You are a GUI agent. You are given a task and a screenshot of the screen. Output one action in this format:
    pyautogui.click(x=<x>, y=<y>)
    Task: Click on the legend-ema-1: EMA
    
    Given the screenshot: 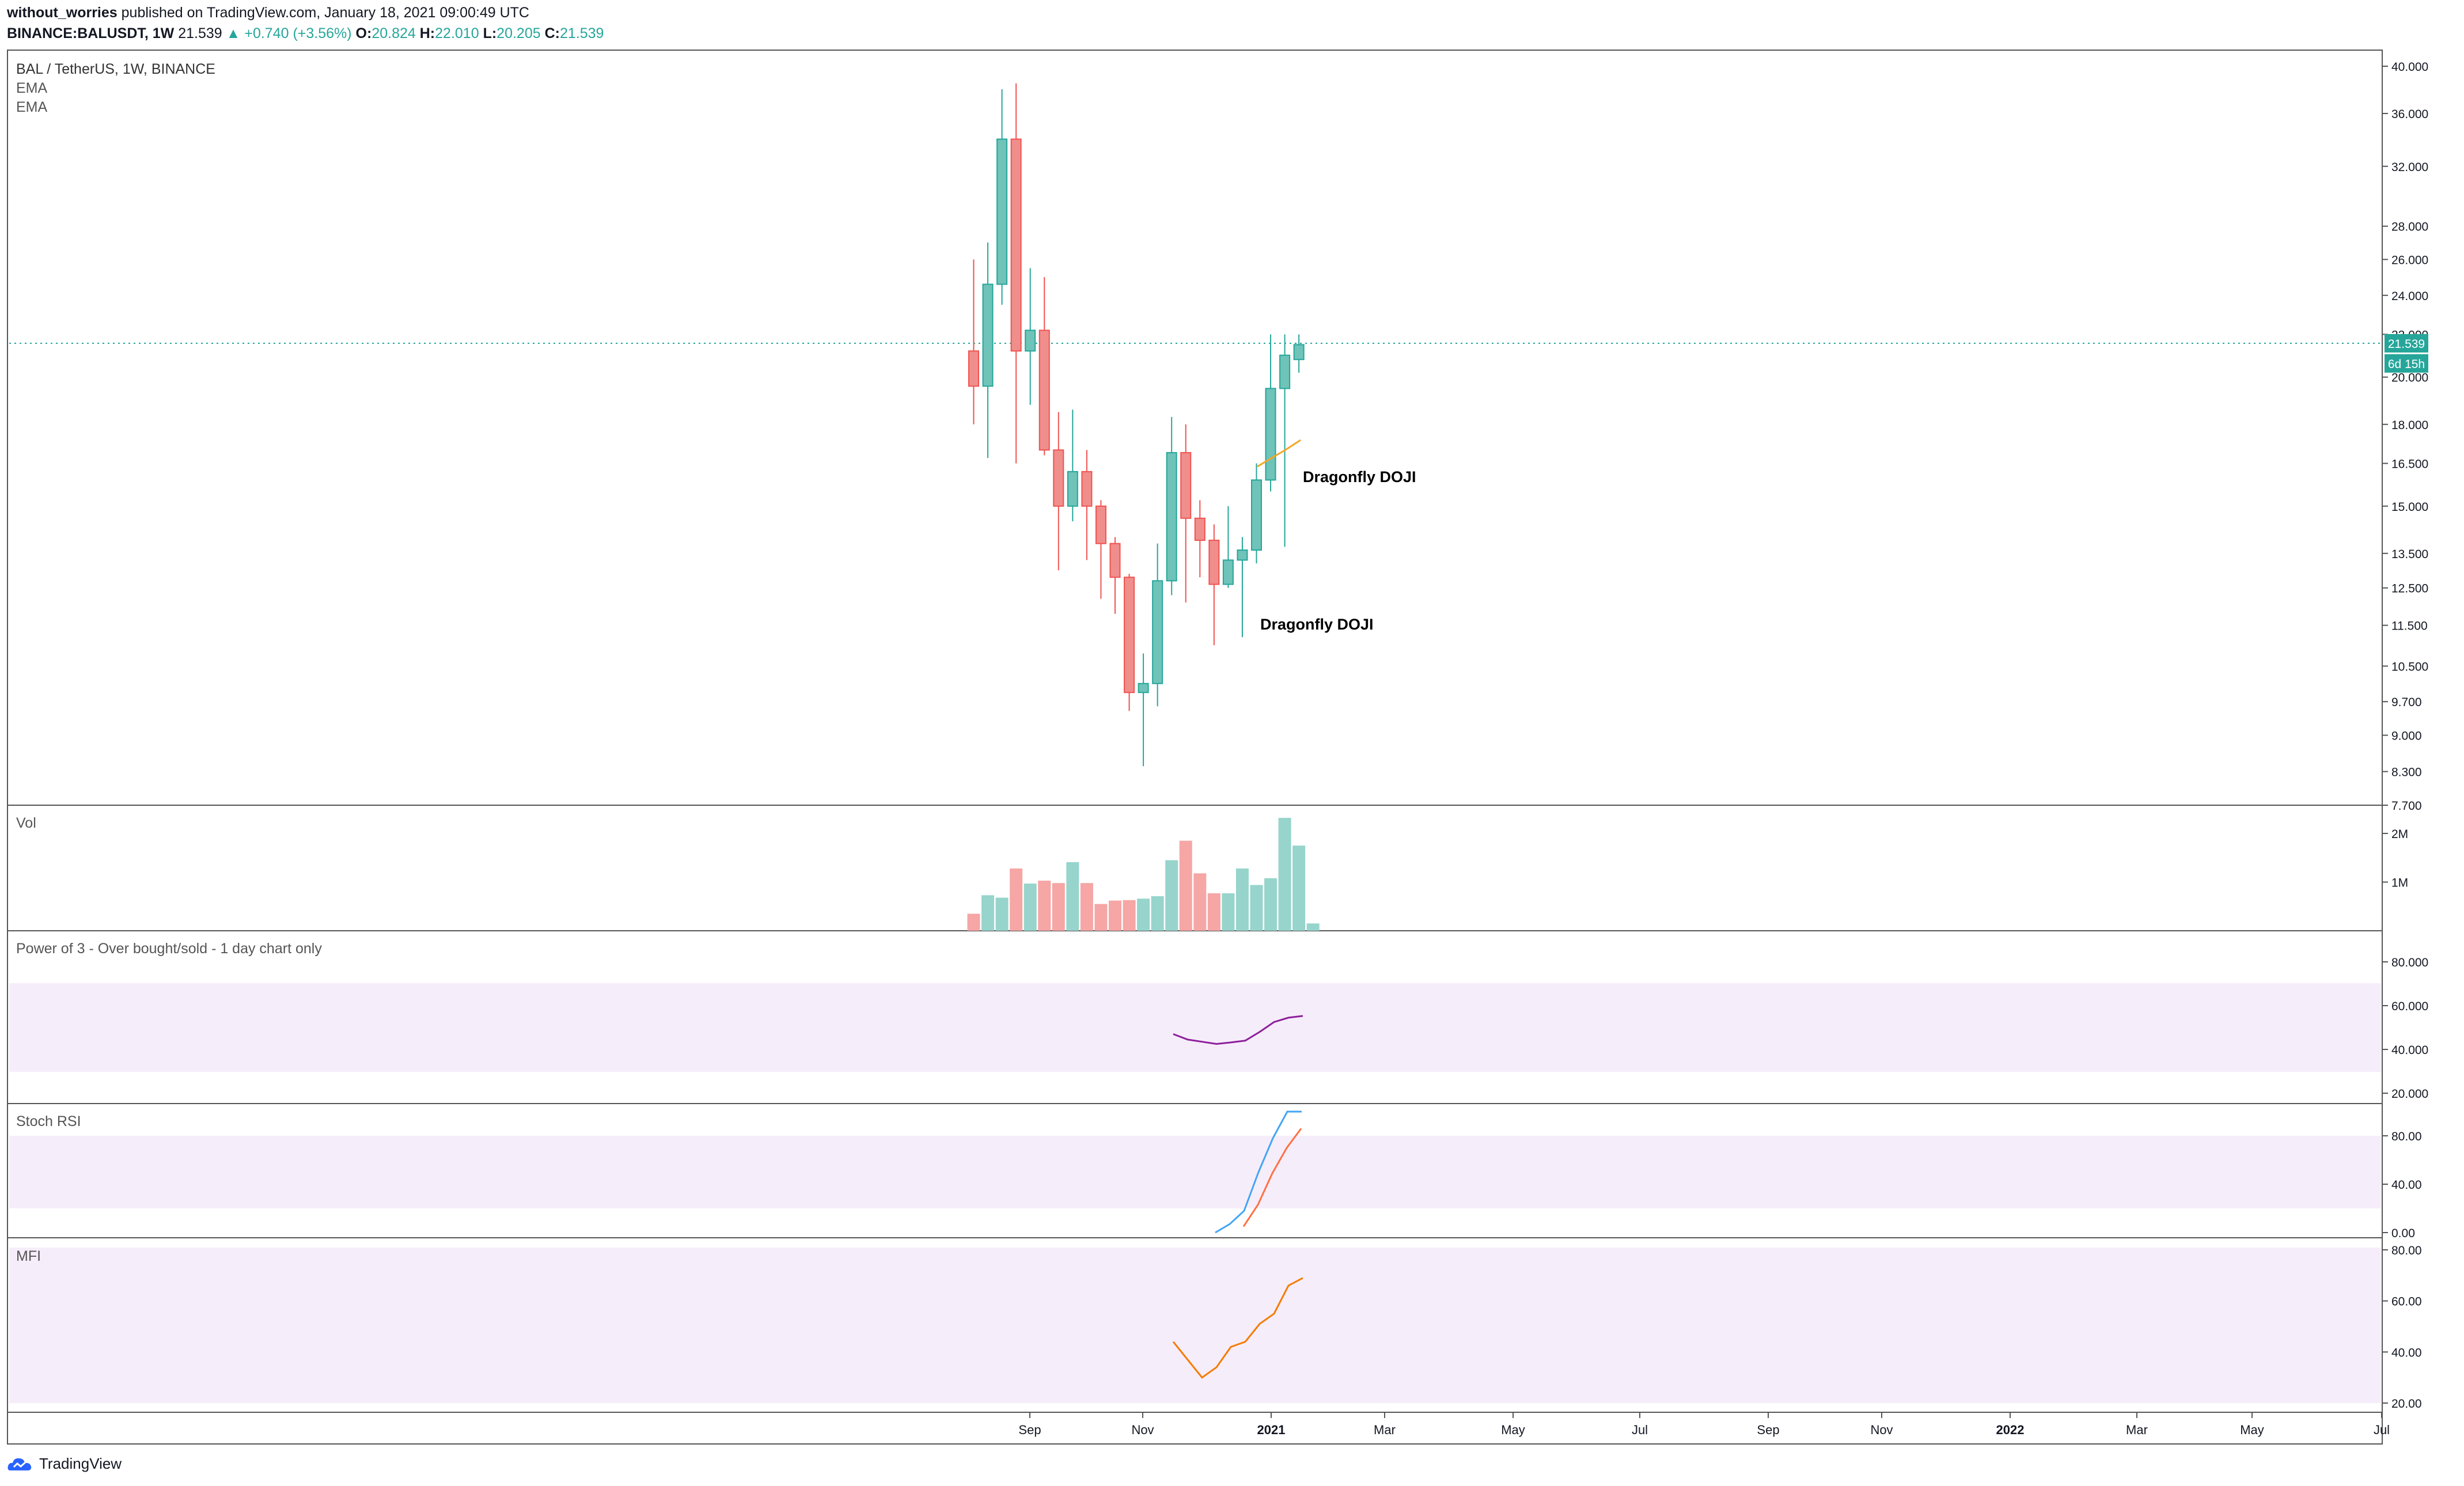 What is the action you would take?
    pyautogui.click(x=32, y=88)
    